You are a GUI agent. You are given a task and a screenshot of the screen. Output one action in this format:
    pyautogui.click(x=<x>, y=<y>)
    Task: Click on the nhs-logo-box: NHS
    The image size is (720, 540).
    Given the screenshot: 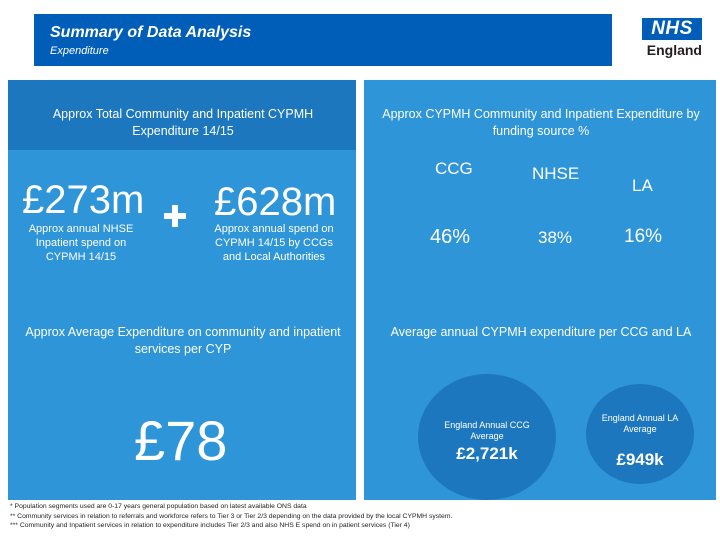 What is the action you would take?
    pyautogui.click(x=672, y=29)
    